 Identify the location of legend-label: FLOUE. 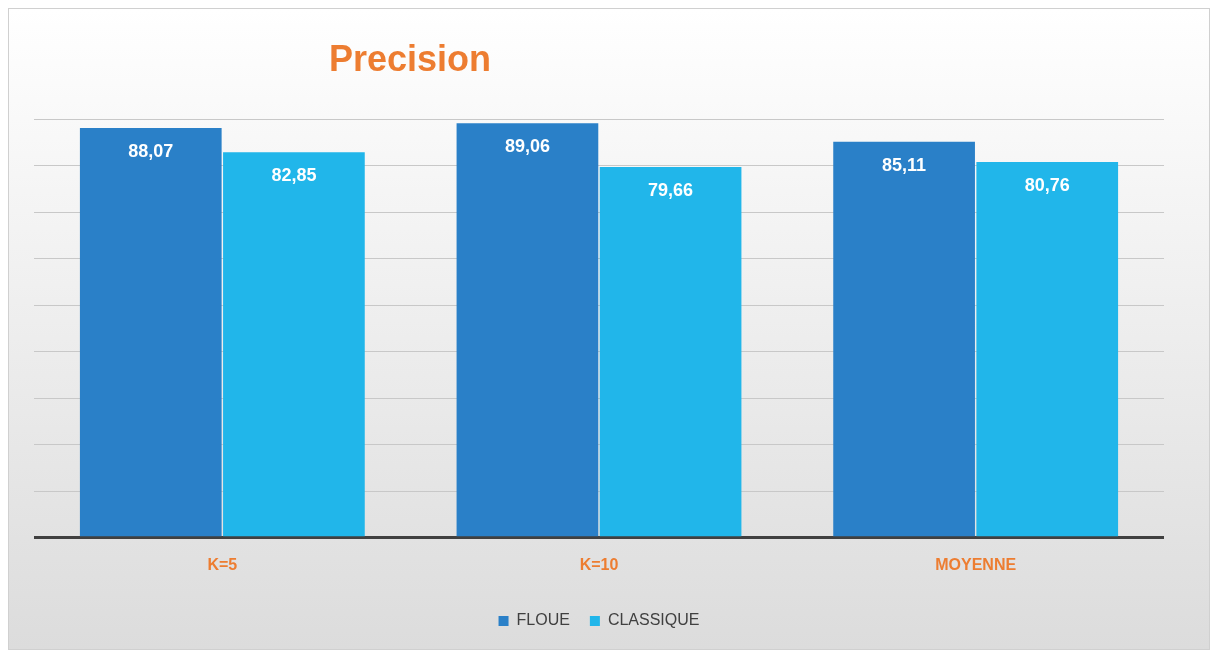
(543, 620).